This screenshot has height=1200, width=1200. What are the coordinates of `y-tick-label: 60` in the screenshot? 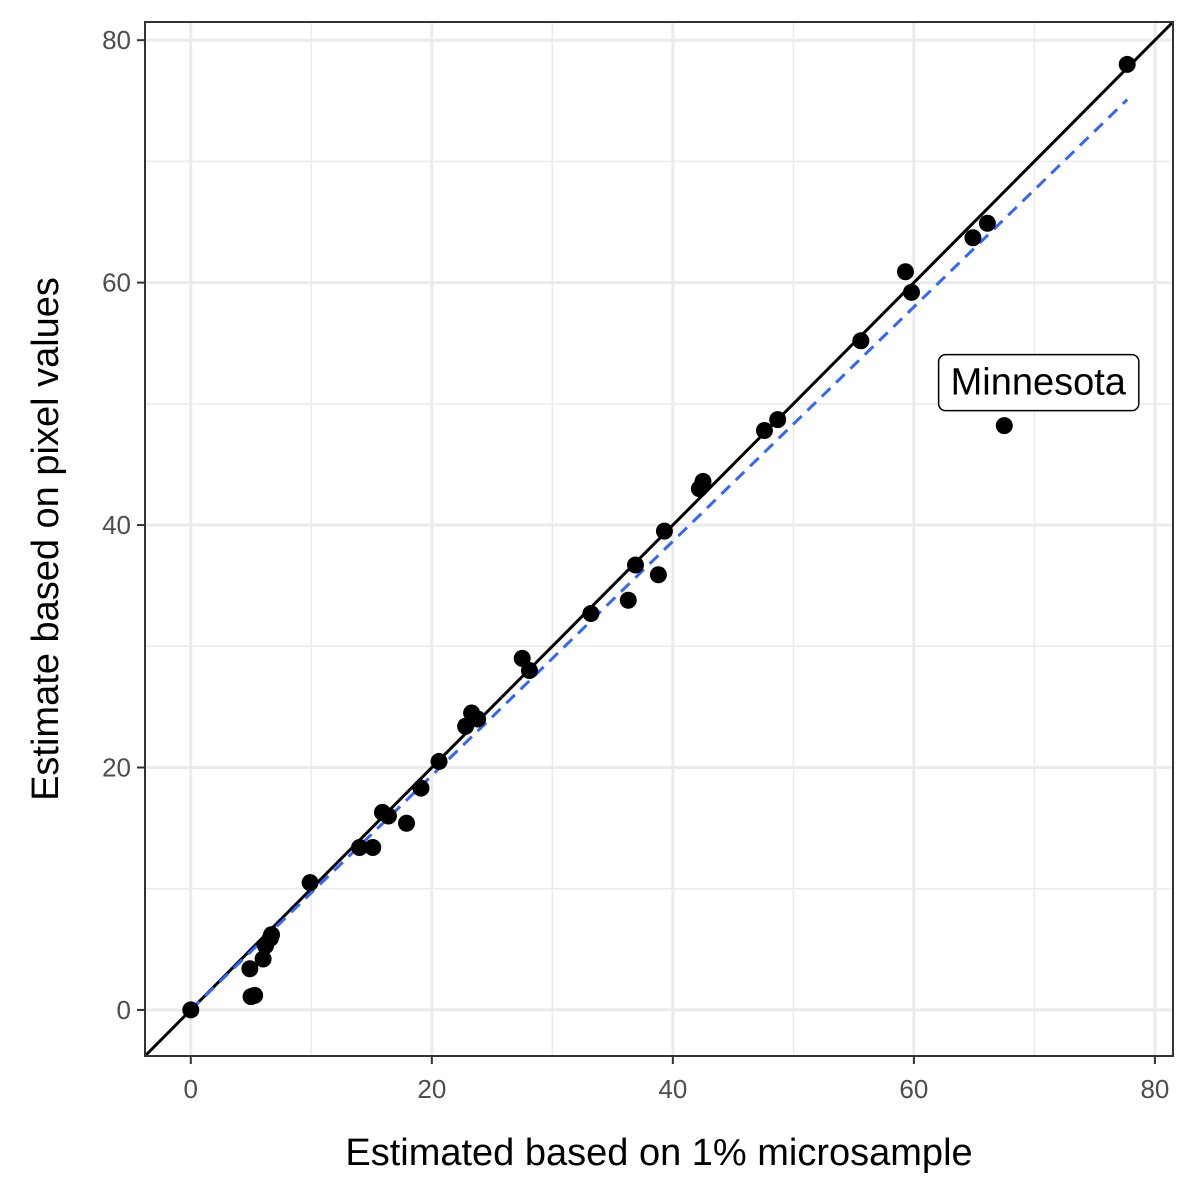 It's located at (116, 283).